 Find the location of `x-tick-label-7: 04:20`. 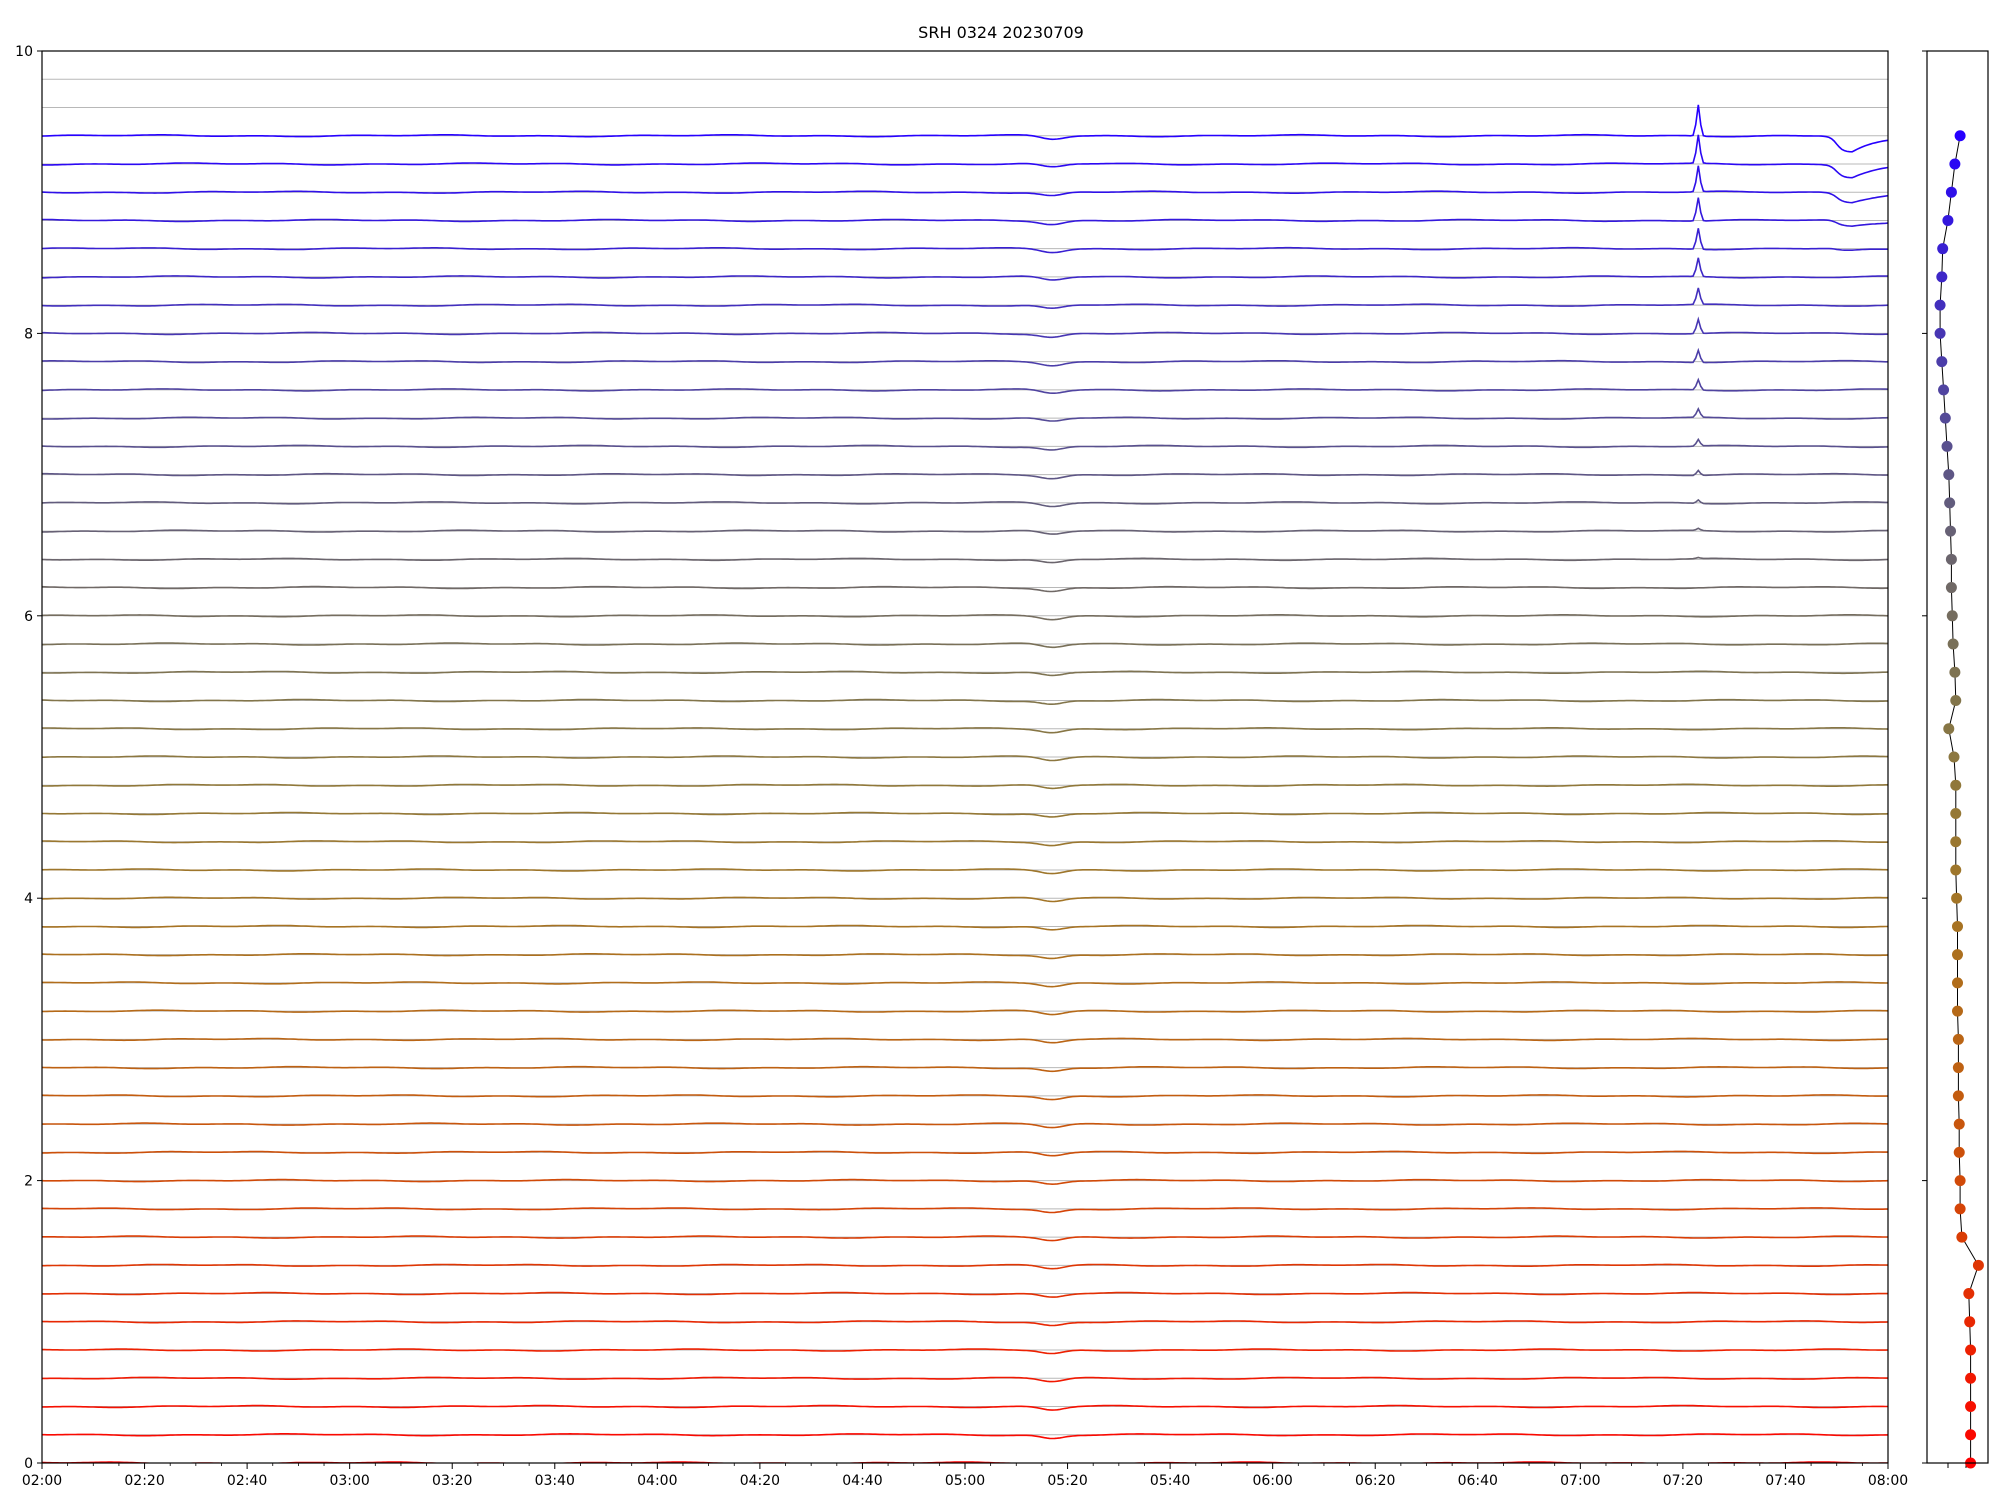

x-tick-label-7: 04:20 is located at coordinates (760, 1481).